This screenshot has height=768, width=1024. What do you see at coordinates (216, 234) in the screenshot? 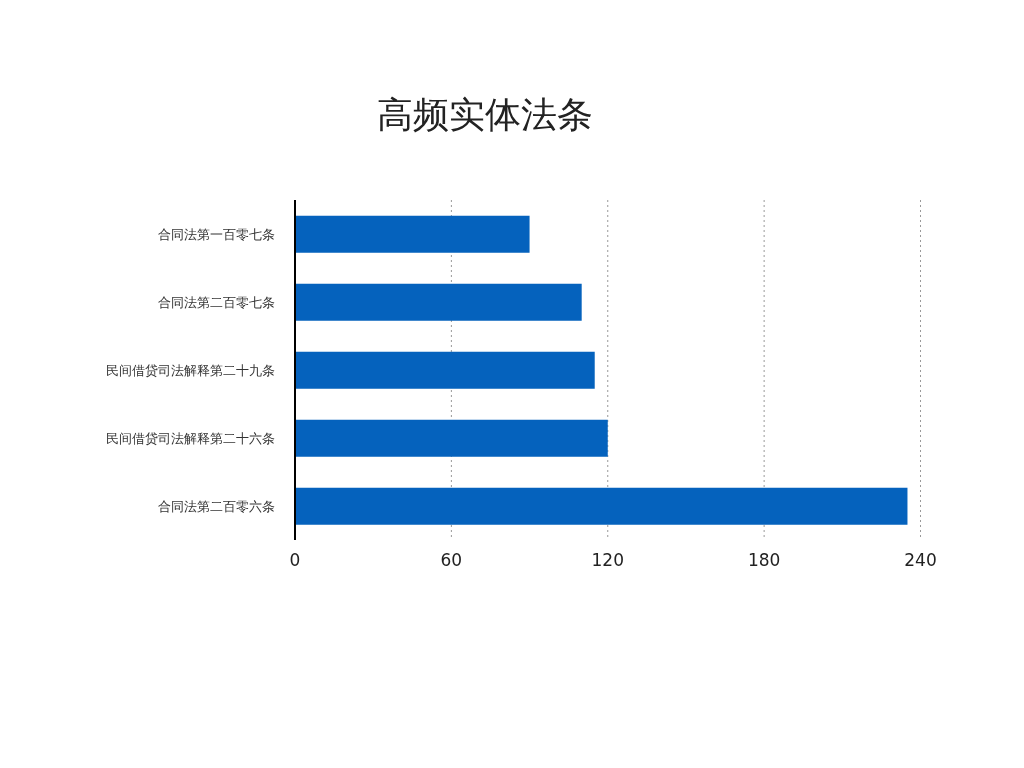
I see `y-tick-label: 合同法第一百零七条` at bounding box center [216, 234].